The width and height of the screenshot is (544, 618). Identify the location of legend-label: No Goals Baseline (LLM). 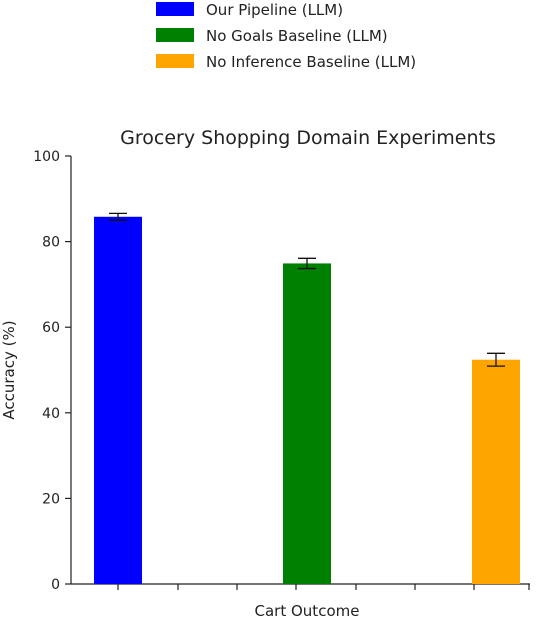
(297, 36).